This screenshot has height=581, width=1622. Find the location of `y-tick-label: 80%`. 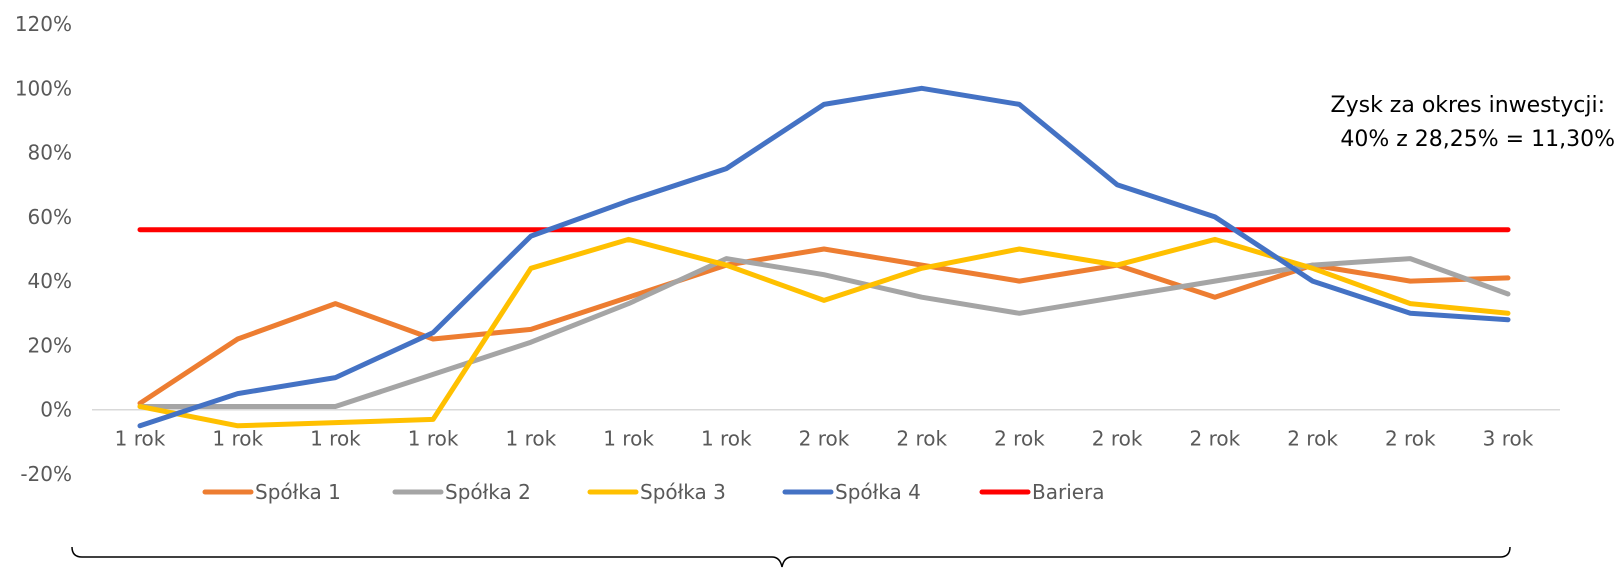

y-tick-label: 80% is located at coordinates (50, 153).